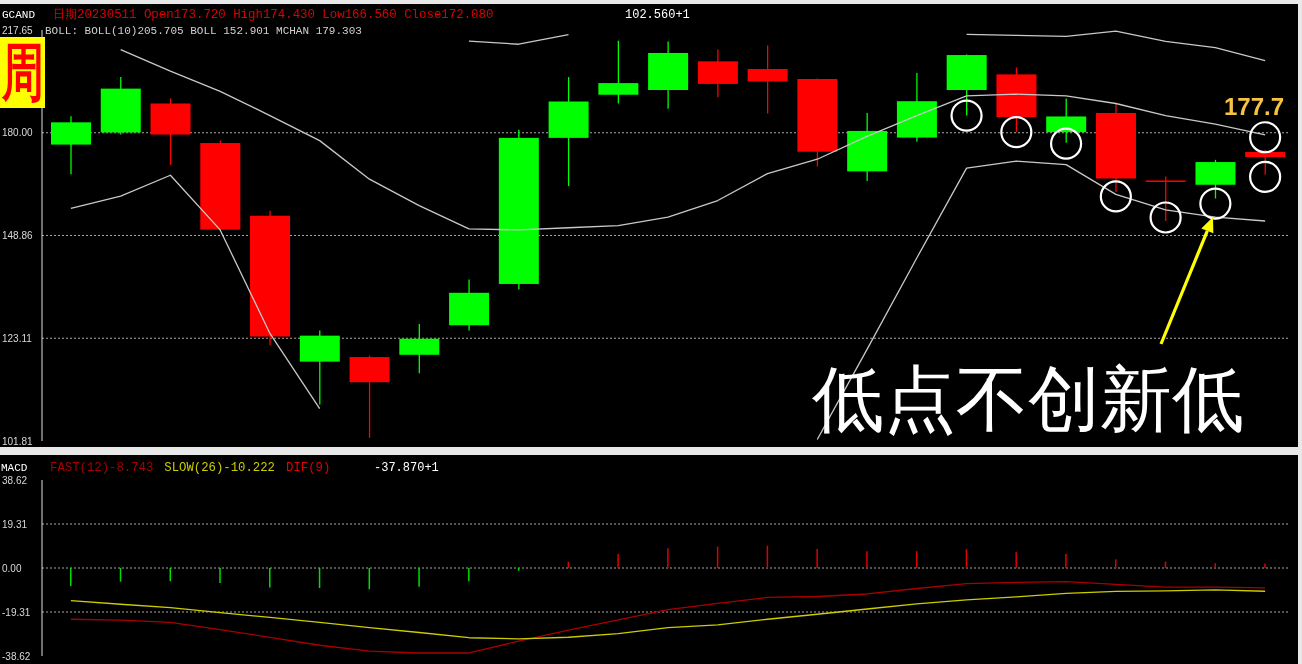 The width and height of the screenshot is (1302, 664). I want to click on y-tick-label: 180.00, so click(18, 133).